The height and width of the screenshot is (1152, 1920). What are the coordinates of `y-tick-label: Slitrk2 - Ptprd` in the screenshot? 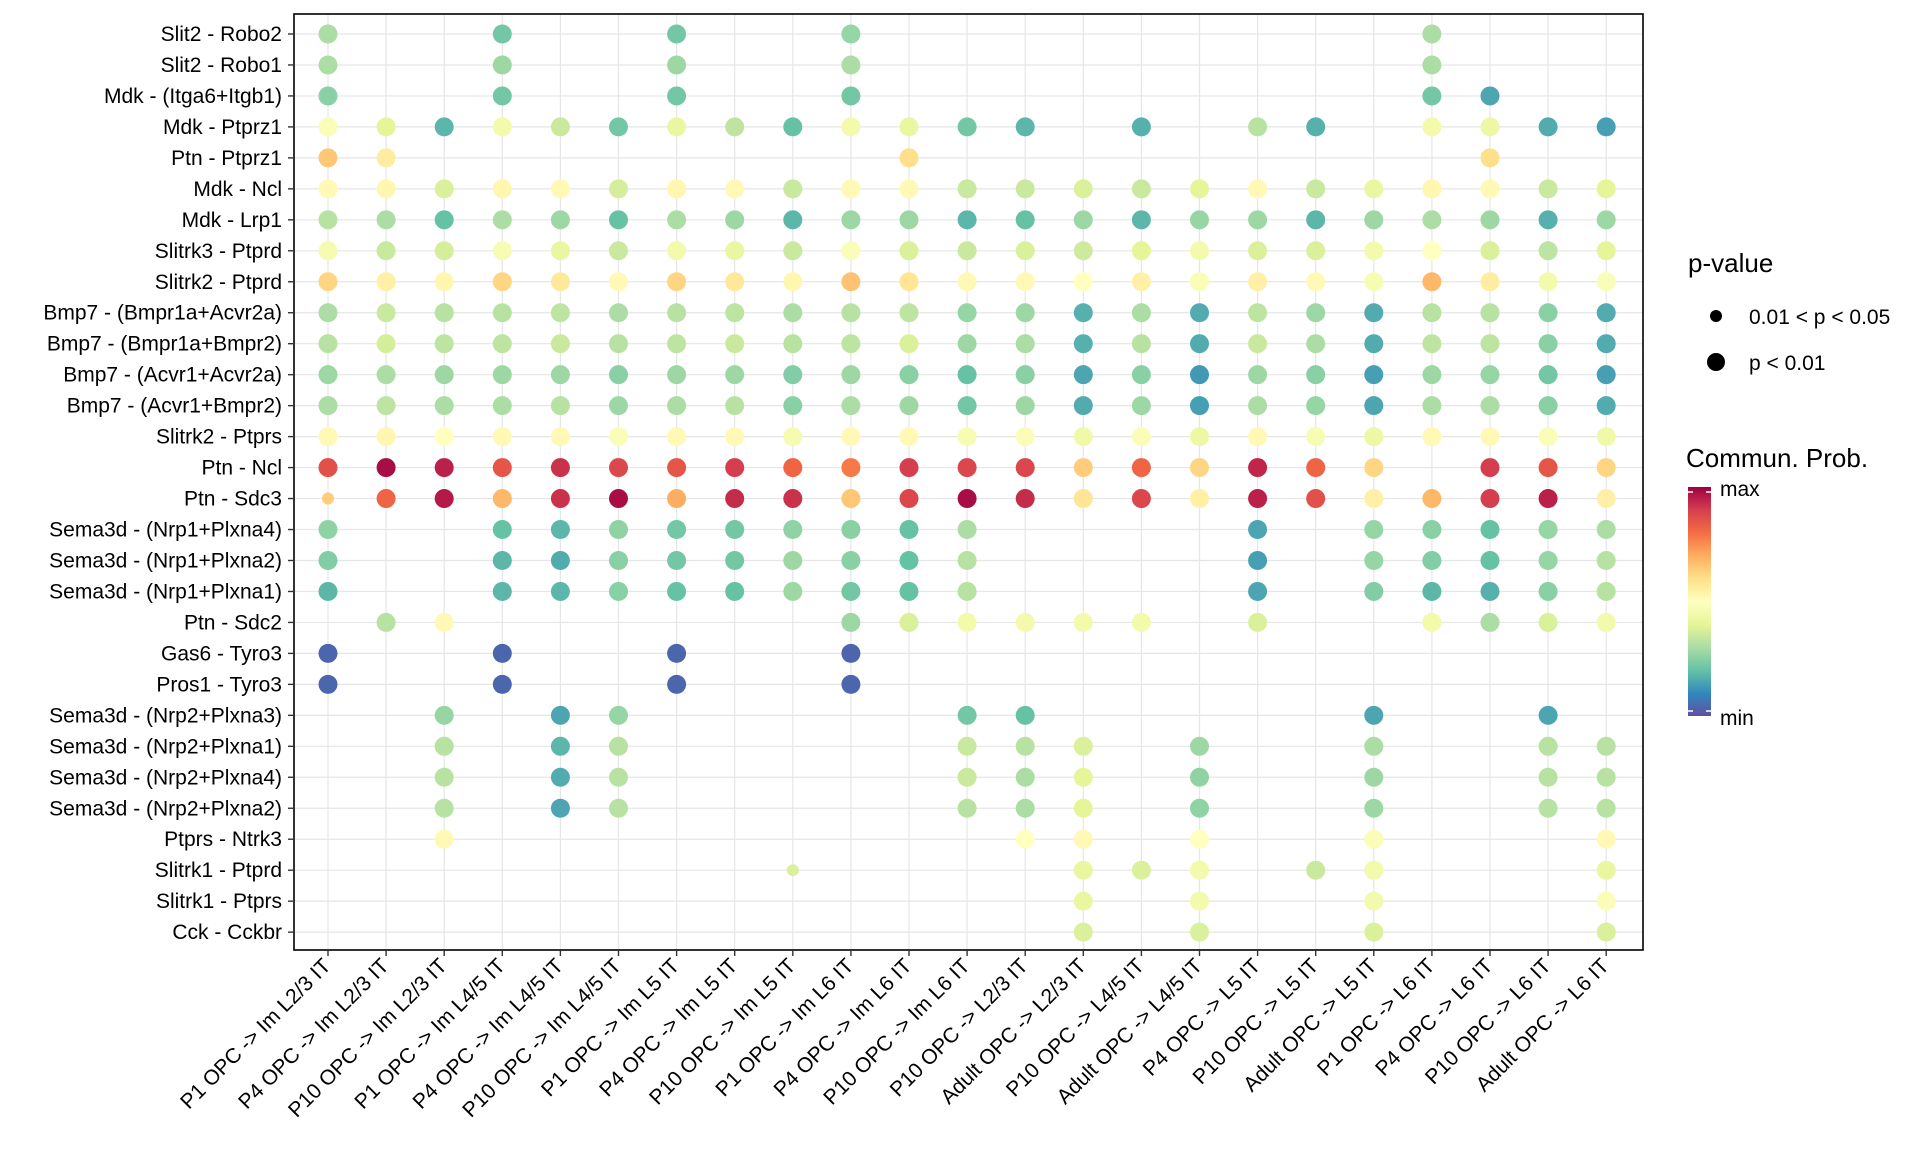 It's located at (218, 282).